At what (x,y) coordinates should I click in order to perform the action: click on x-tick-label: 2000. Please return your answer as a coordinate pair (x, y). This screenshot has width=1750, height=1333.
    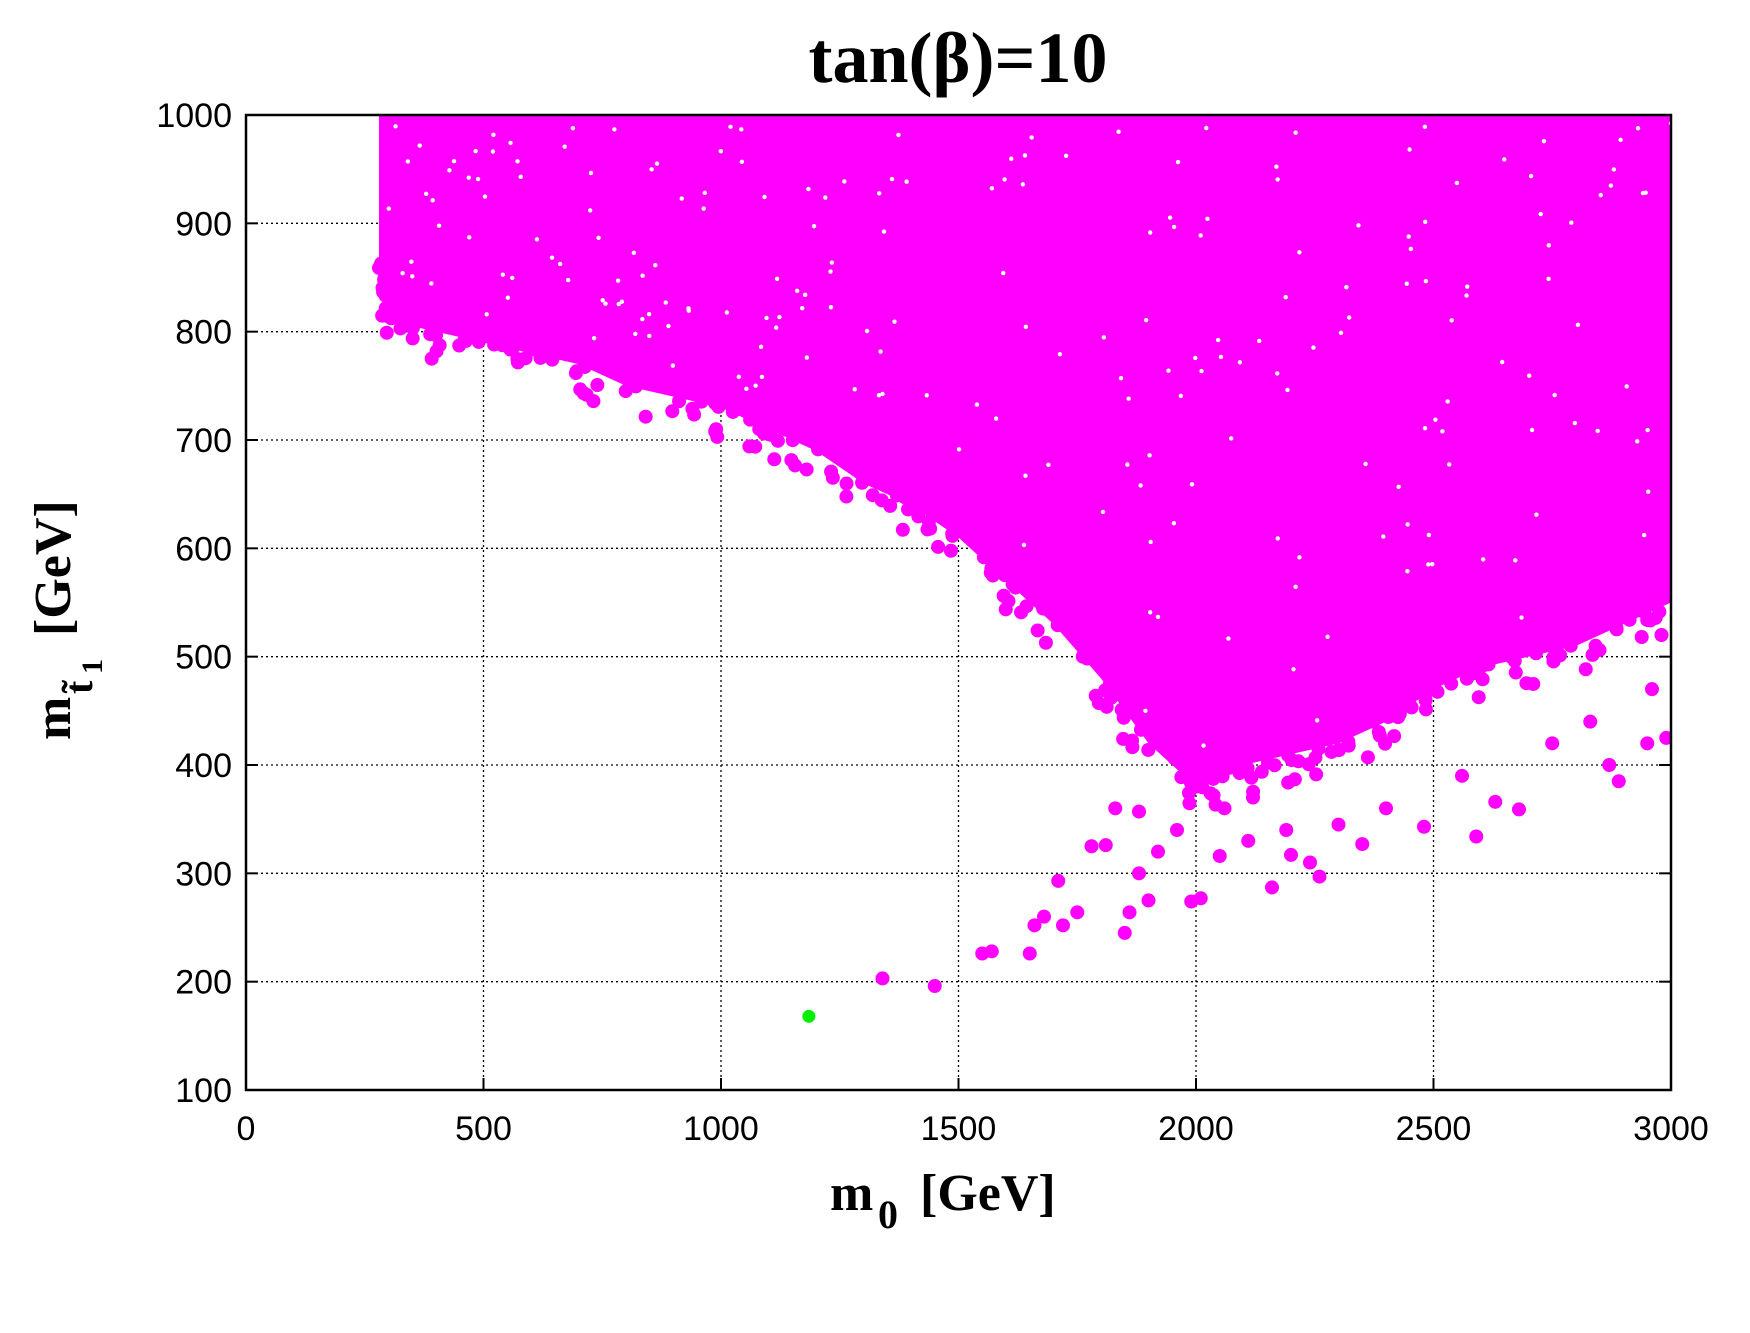
    Looking at the image, I should click on (1196, 1129).